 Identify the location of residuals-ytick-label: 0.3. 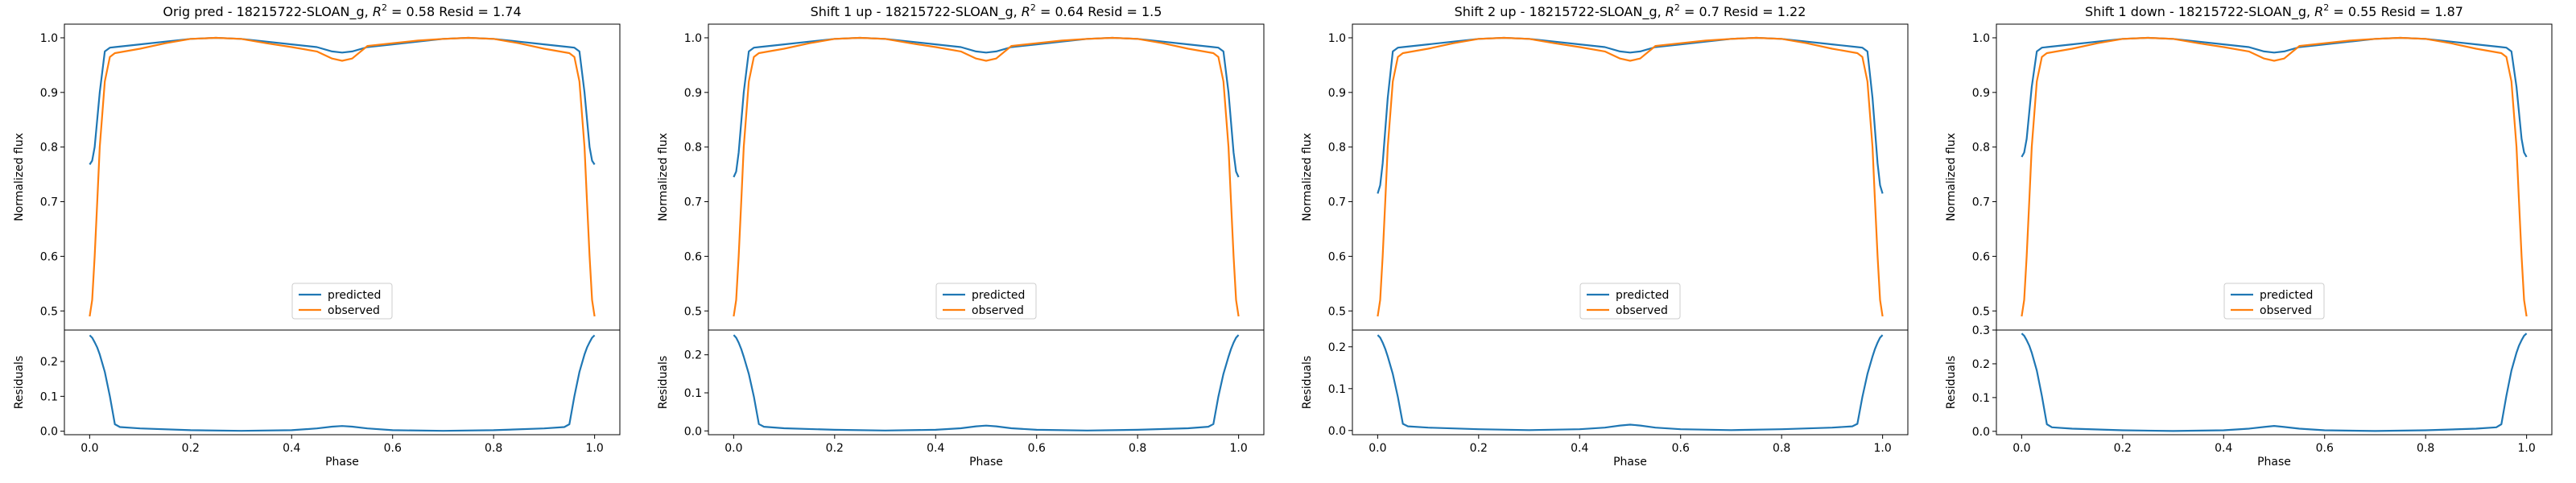
(1981, 330).